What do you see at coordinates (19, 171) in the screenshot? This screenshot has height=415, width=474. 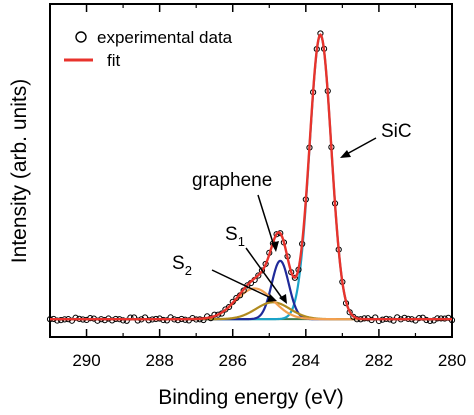 I see `y-axis-label: Intensity (arb. units)` at bounding box center [19, 171].